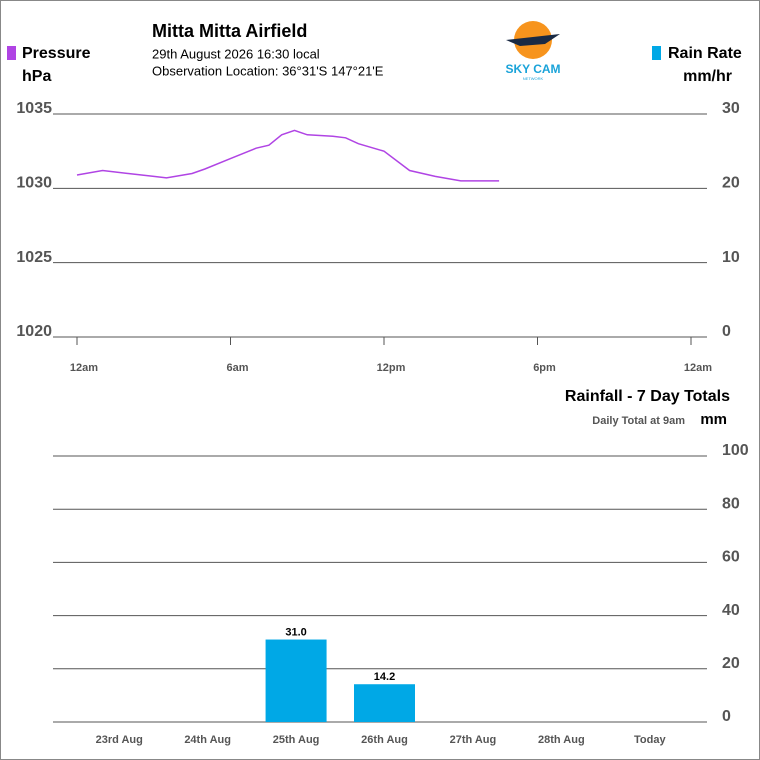 This screenshot has height=760, width=760. I want to click on title: Mitta Mitta Airfield, so click(229, 31).